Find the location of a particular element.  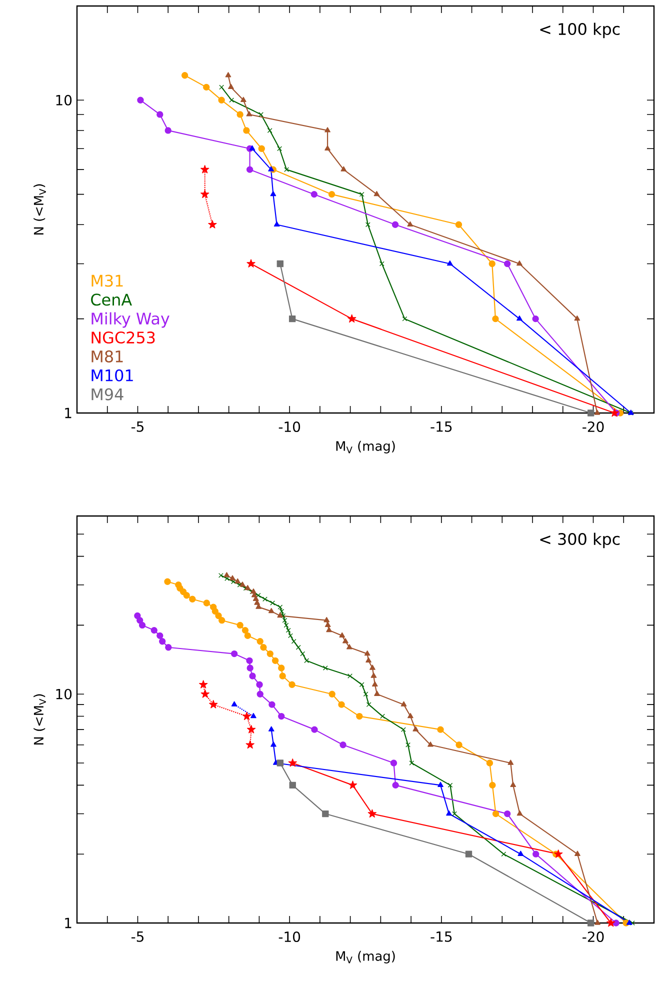

text: Milky Way is located at coordinates (131, 320).